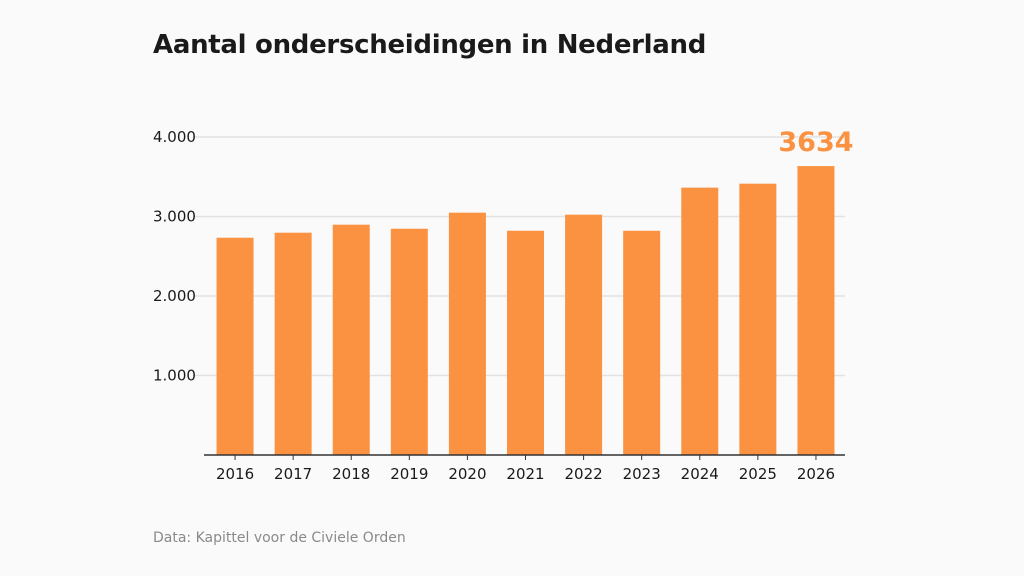 This screenshot has height=576, width=1024. Describe the element at coordinates (351, 339) in the screenshot. I see `bar-2018` at that location.